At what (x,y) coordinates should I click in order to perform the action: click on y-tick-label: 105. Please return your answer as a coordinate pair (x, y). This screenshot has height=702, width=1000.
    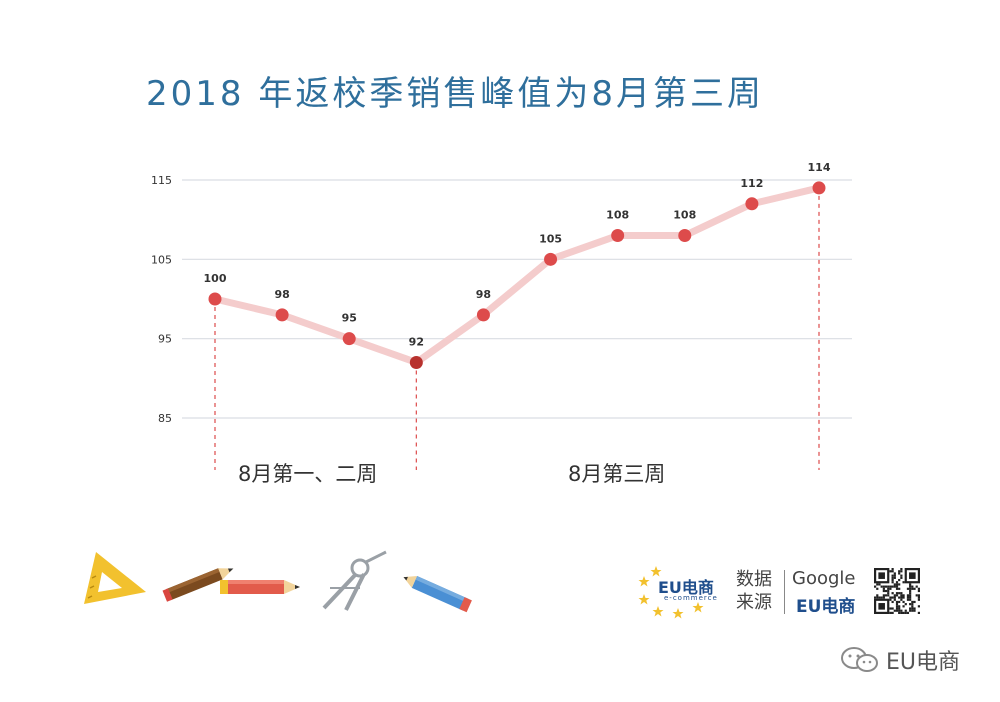
    Looking at the image, I should click on (161, 259).